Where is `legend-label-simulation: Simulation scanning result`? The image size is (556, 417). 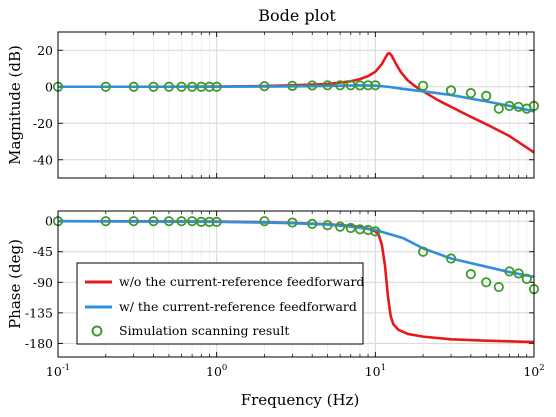 legend-label-simulation: Simulation scanning result is located at coordinates (204, 330).